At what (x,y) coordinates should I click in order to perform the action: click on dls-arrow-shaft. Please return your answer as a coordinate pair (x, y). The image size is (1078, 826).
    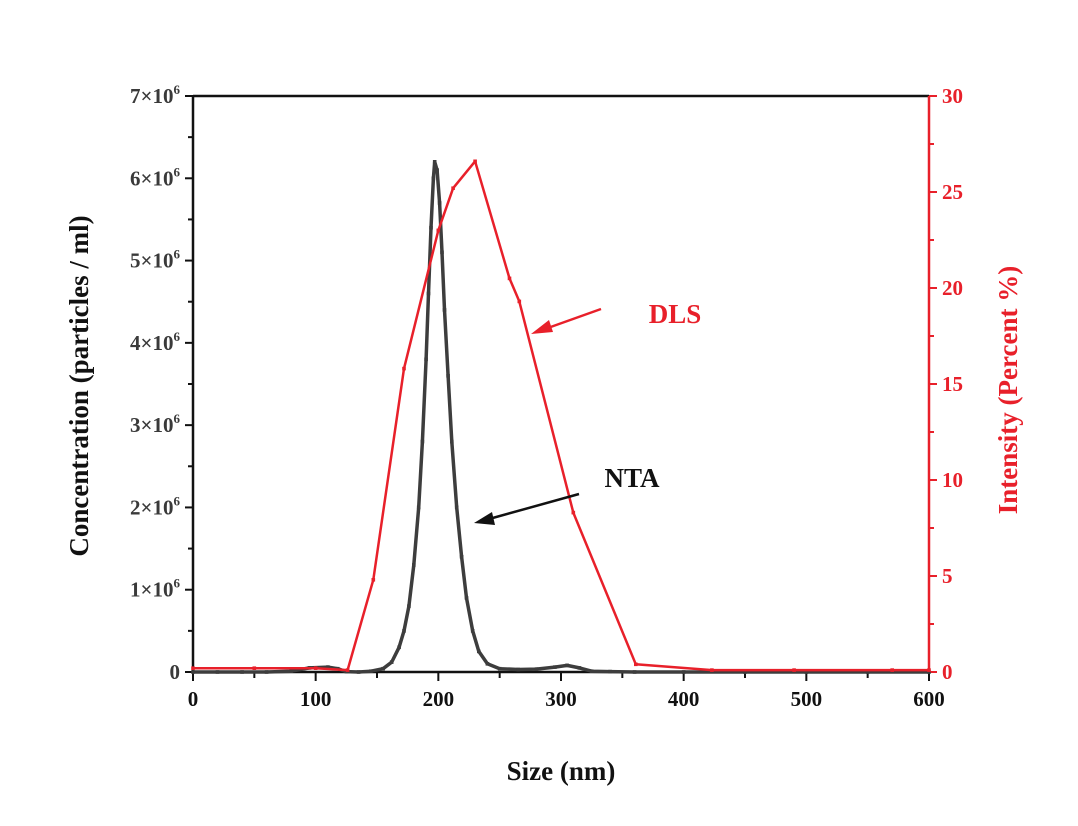
    Looking at the image, I should click on (573, 319).